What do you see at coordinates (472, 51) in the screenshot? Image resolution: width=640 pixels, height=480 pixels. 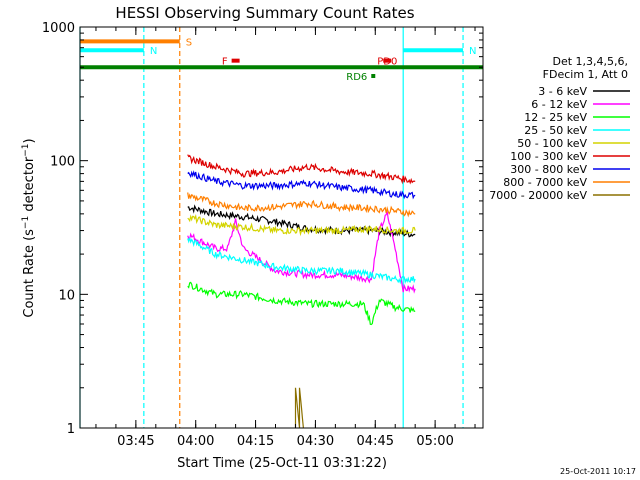 I see `flag-label-2: N` at bounding box center [472, 51].